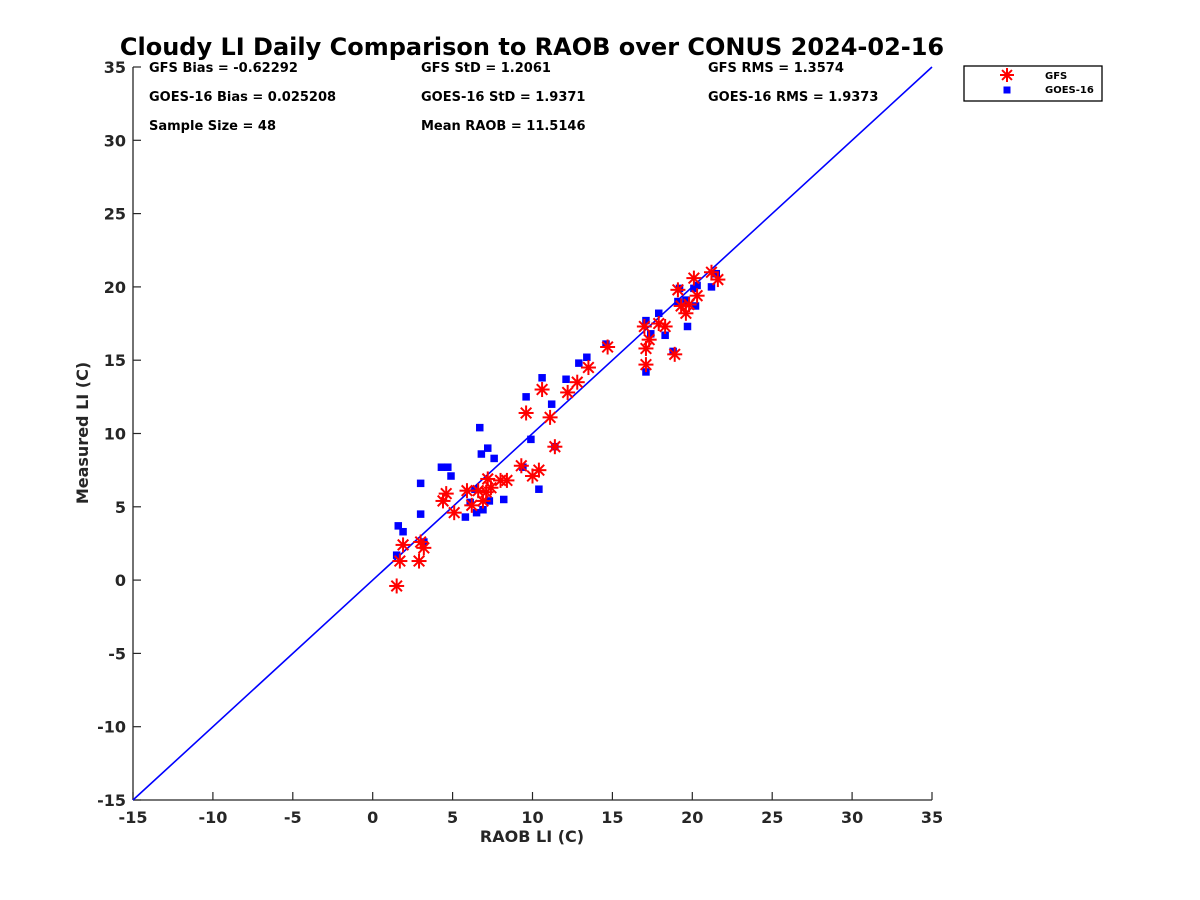 This screenshot has height=900, width=1200. Describe the element at coordinates (212, 817) in the screenshot. I see `x-tick-label: -10` at that location.